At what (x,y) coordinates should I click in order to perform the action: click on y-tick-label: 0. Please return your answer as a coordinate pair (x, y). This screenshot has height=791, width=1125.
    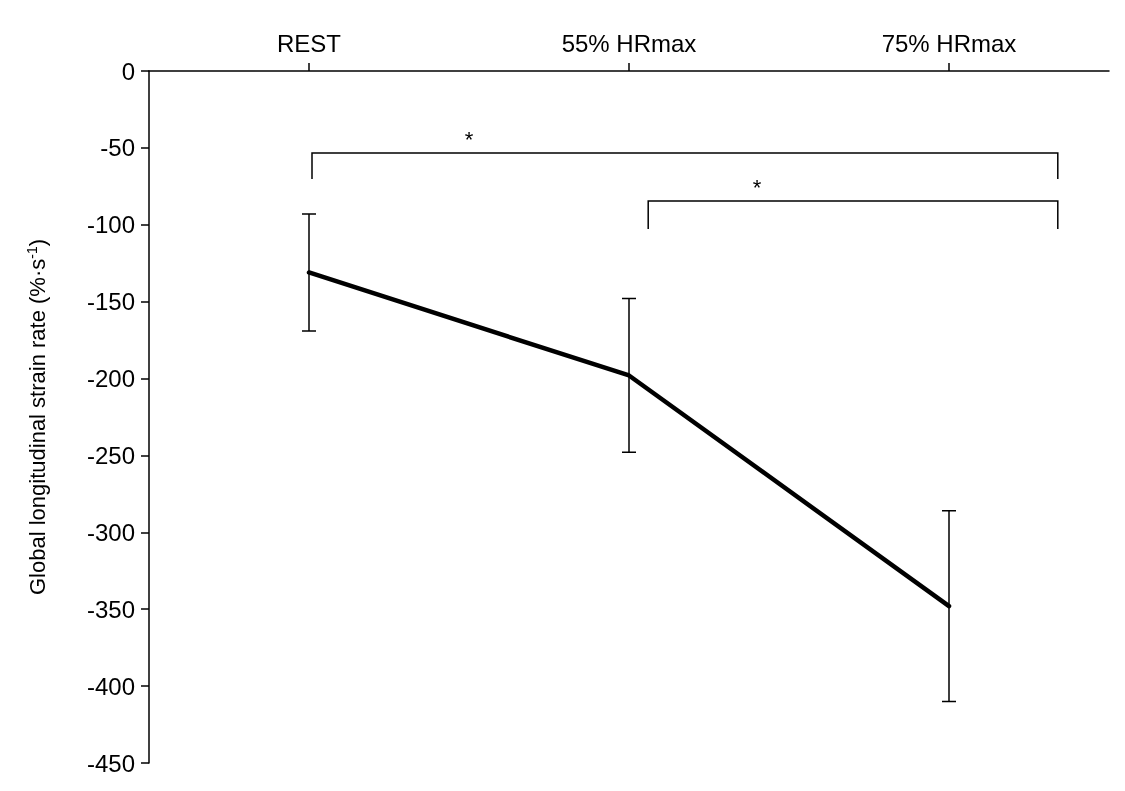
    Looking at the image, I should click on (128, 71).